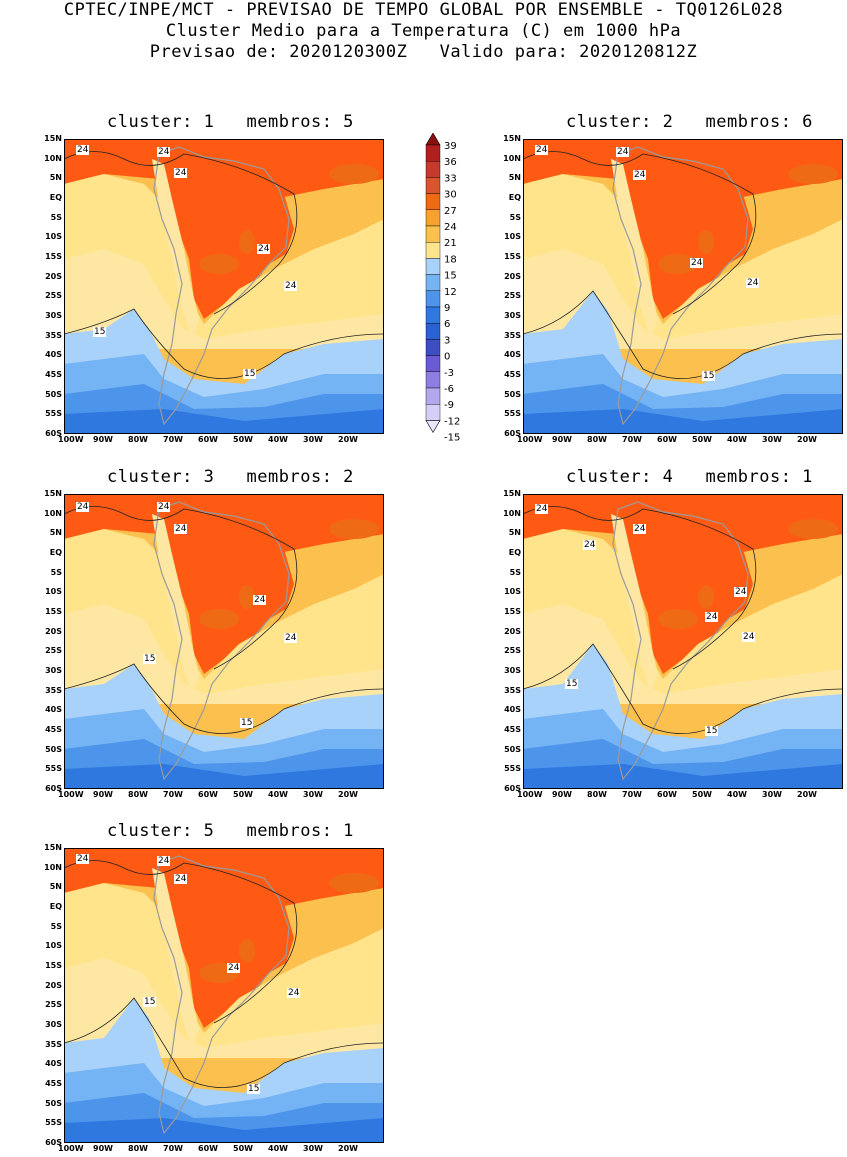 Image resolution: width=847 pixels, height=1157 pixels. Describe the element at coordinates (447, 357) in the screenshot. I see `colorbar-label: 0` at that location.